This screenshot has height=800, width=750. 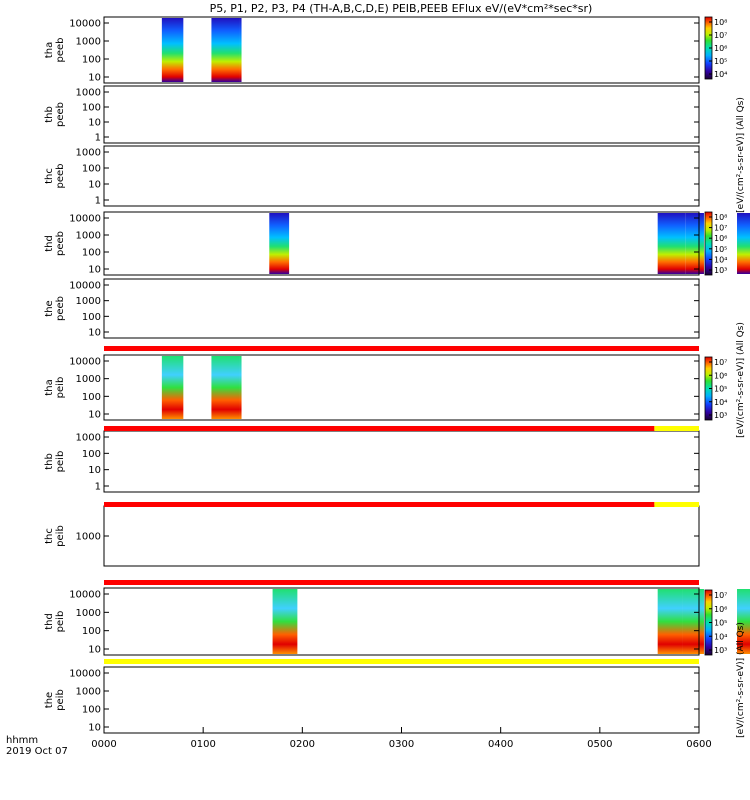 What do you see at coordinates (49, 536) in the screenshot?
I see `probe-label: thc` at bounding box center [49, 536].